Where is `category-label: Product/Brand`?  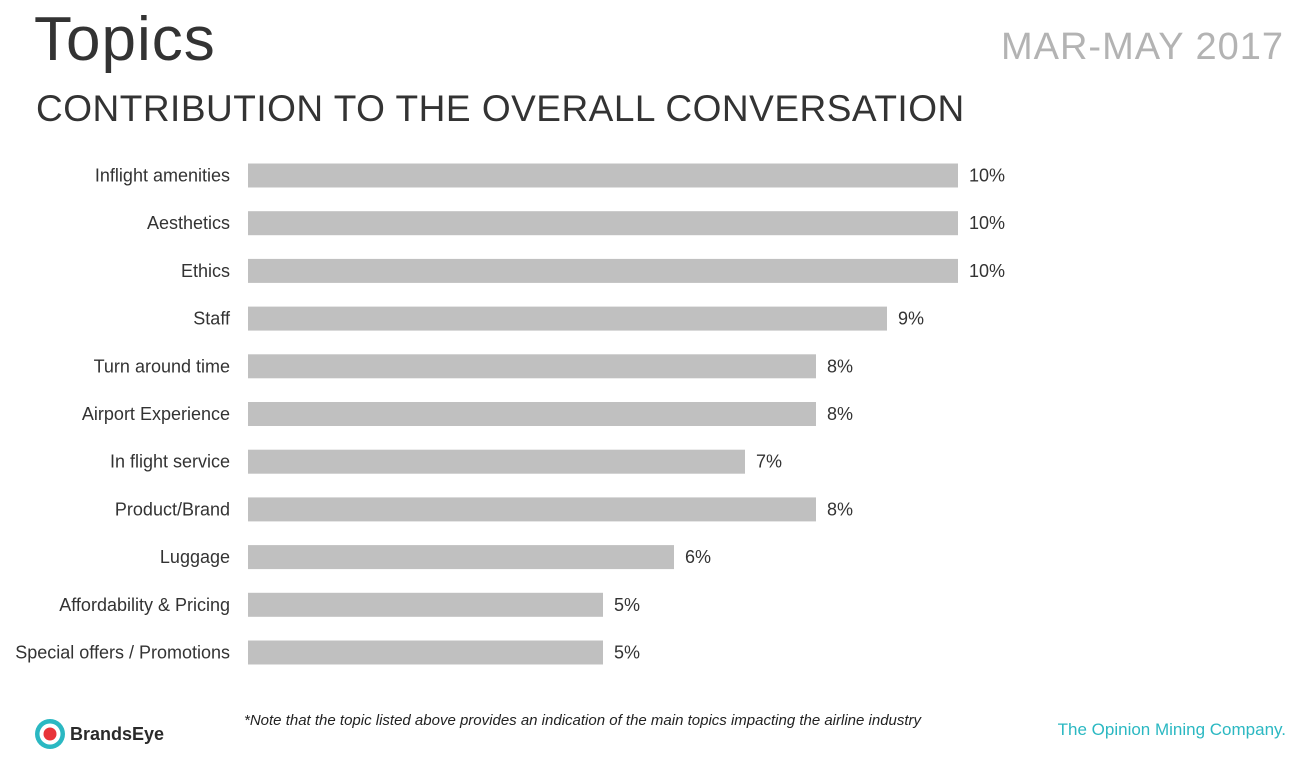 category-label: Product/Brand is located at coordinates (172, 509).